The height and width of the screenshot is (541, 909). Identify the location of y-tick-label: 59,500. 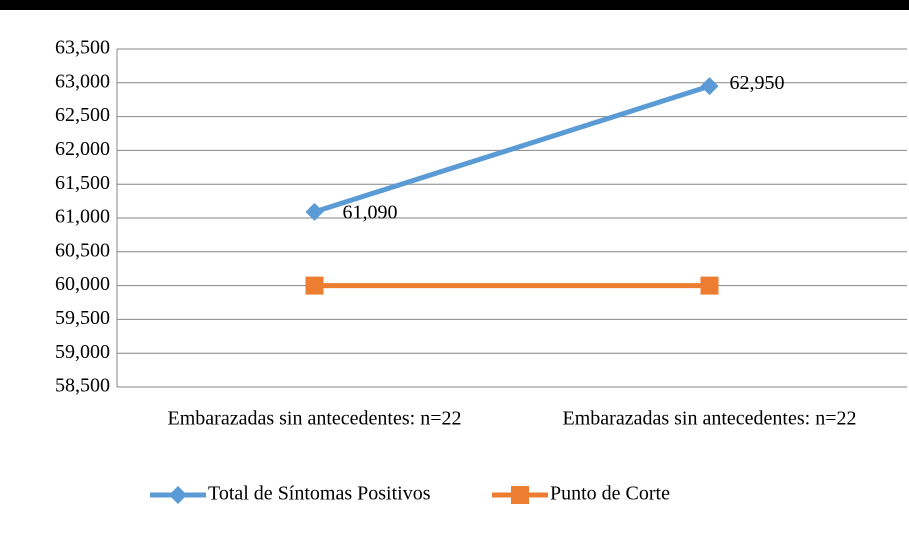
(82, 318).